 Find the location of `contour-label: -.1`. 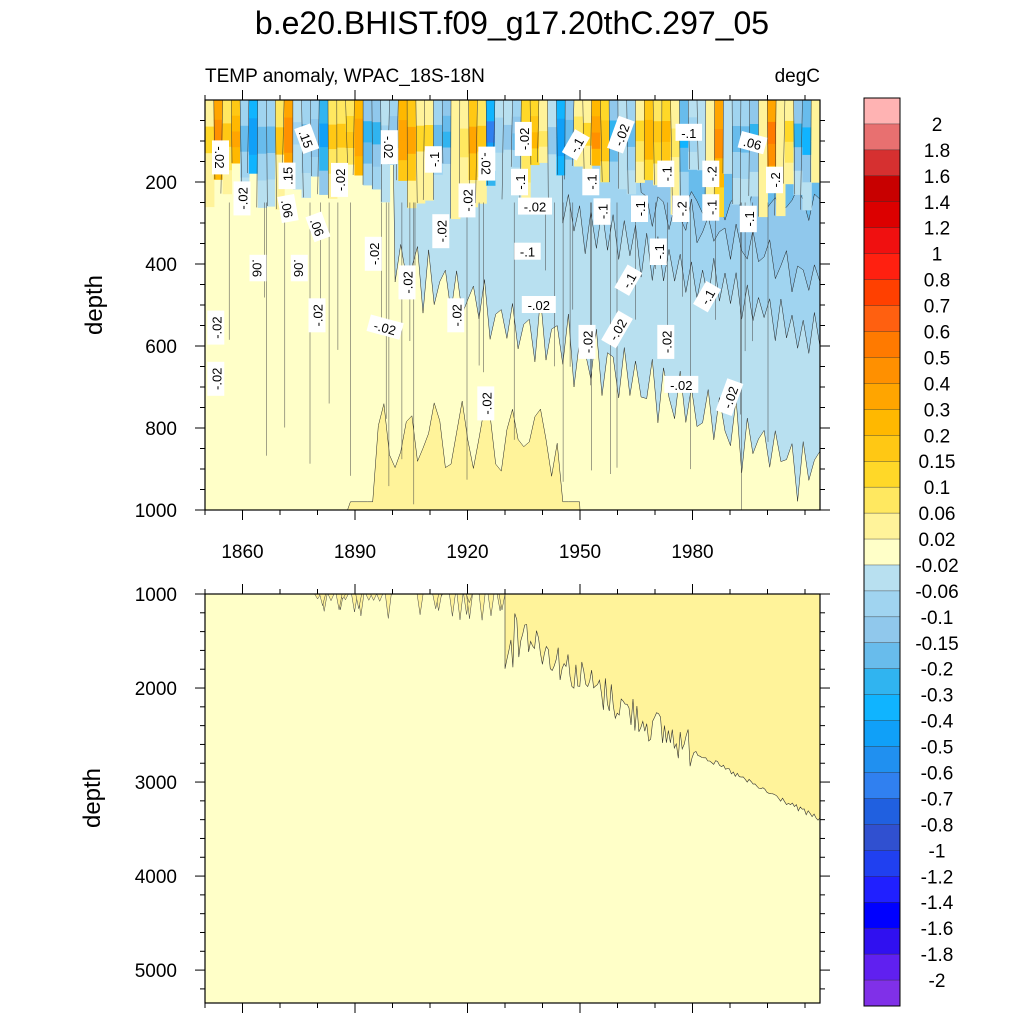

contour-label: -.1 is located at coordinates (628, 280).